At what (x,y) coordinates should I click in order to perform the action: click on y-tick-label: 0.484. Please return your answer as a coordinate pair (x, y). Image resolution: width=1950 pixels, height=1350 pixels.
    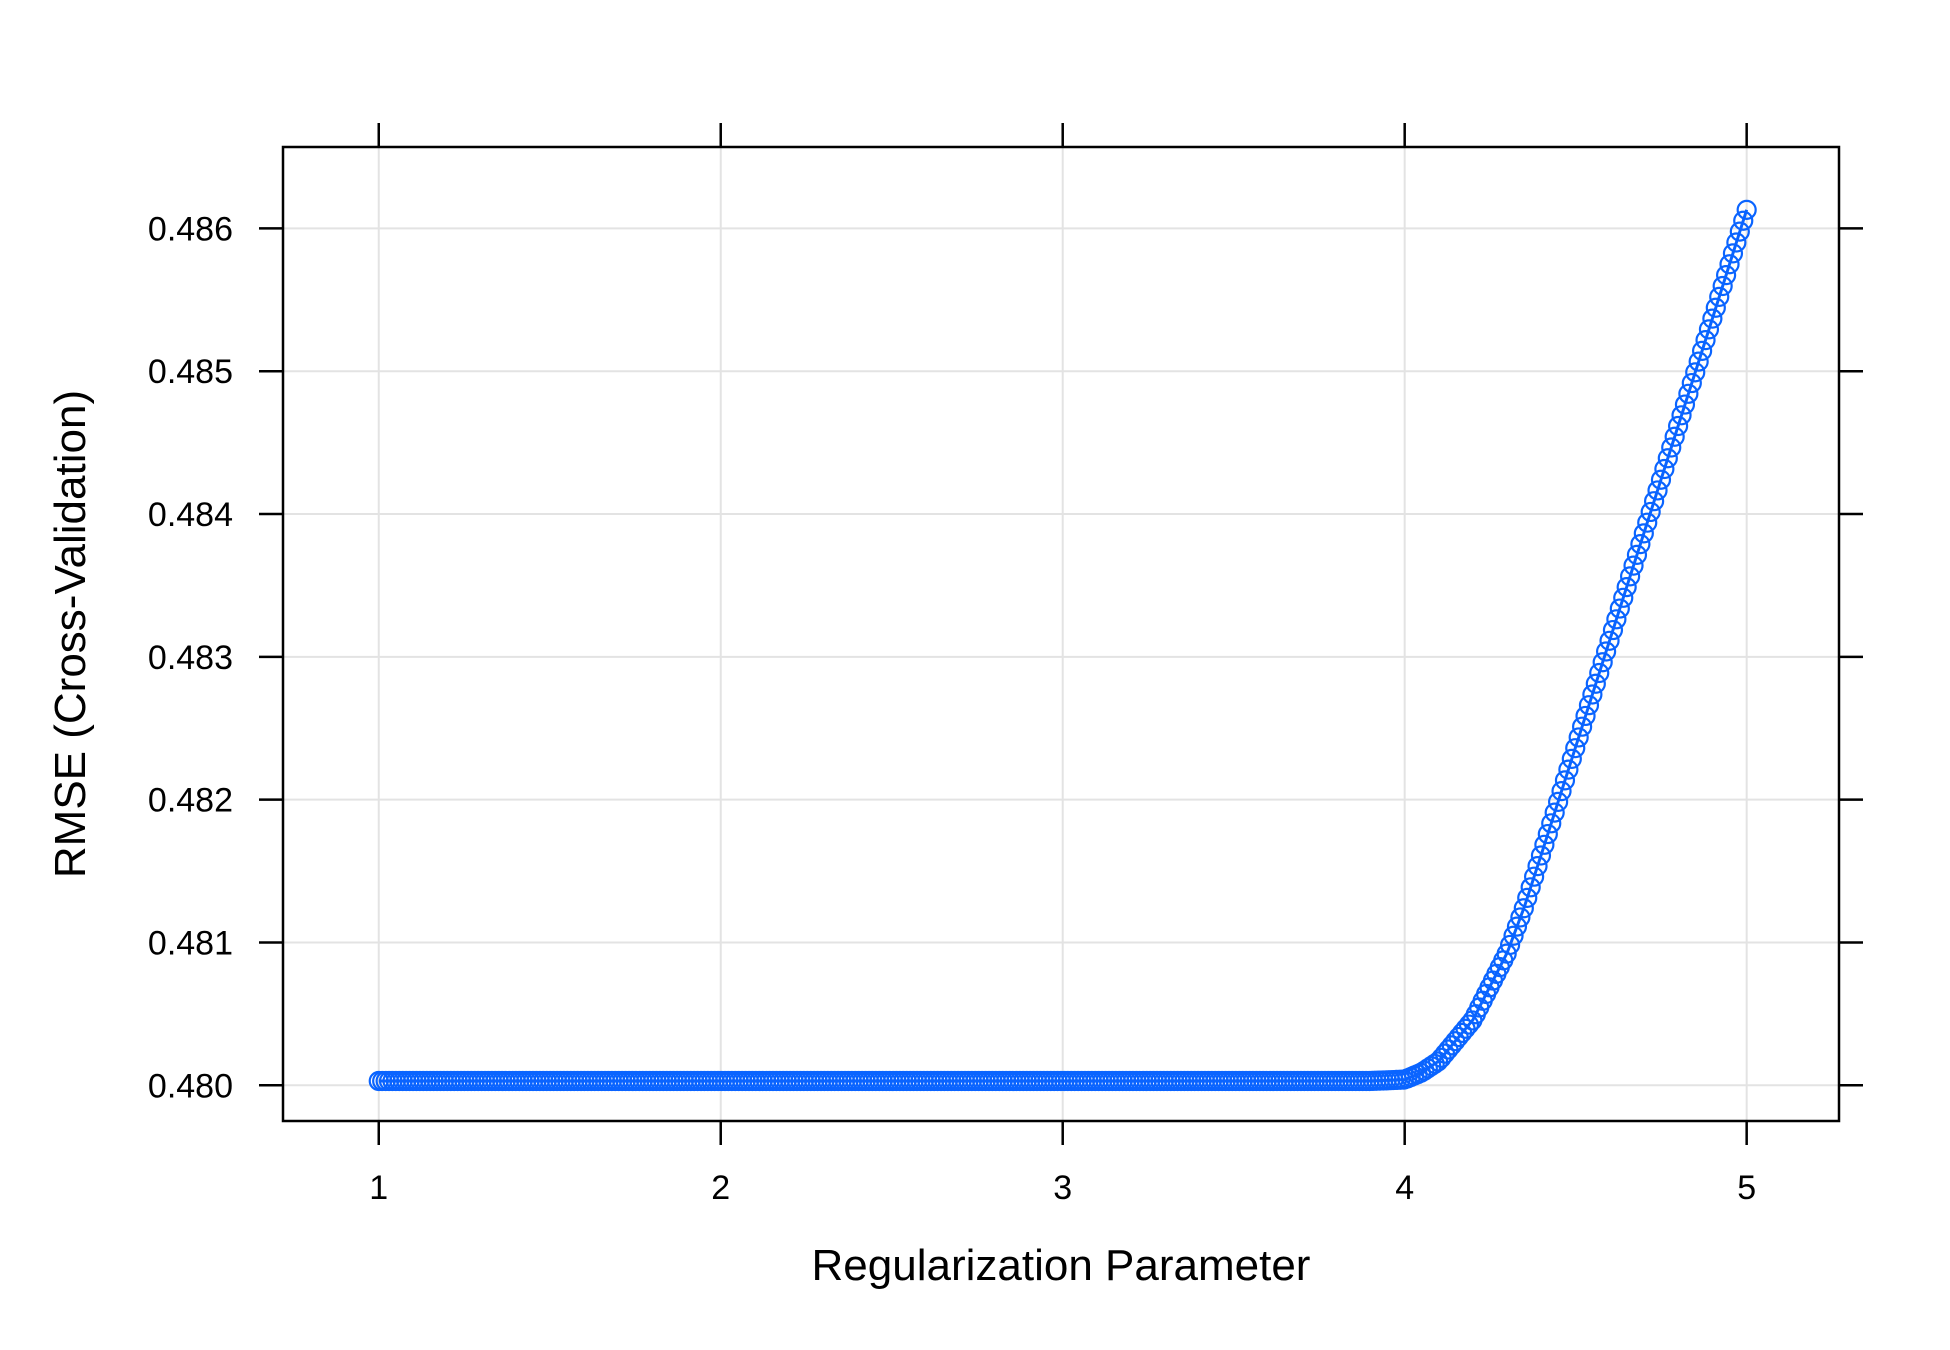
    Looking at the image, I should click on (190, 515).